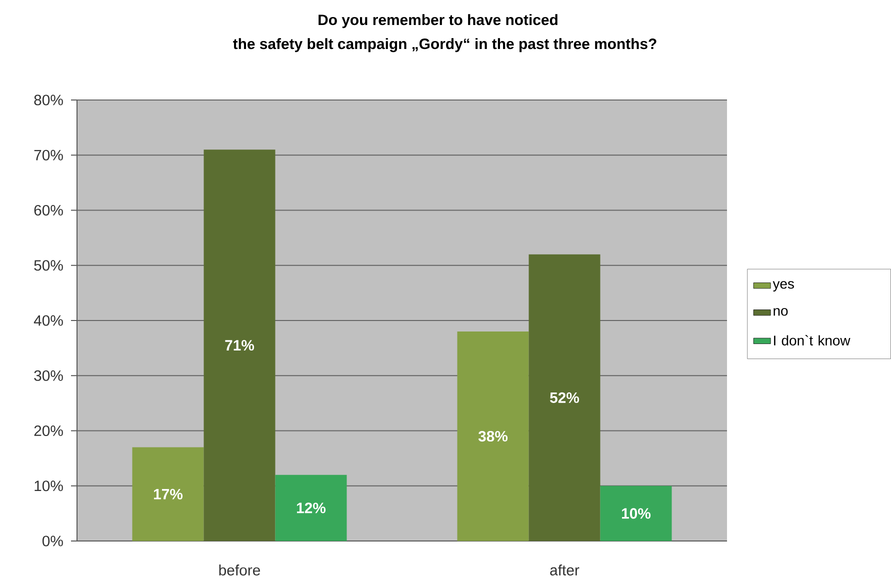 The image size is (891, 586). What do you see at coordinates (52, 541) in the screenshot?
I see `y-tick-label: 0%` at bounding box center [52, 541].